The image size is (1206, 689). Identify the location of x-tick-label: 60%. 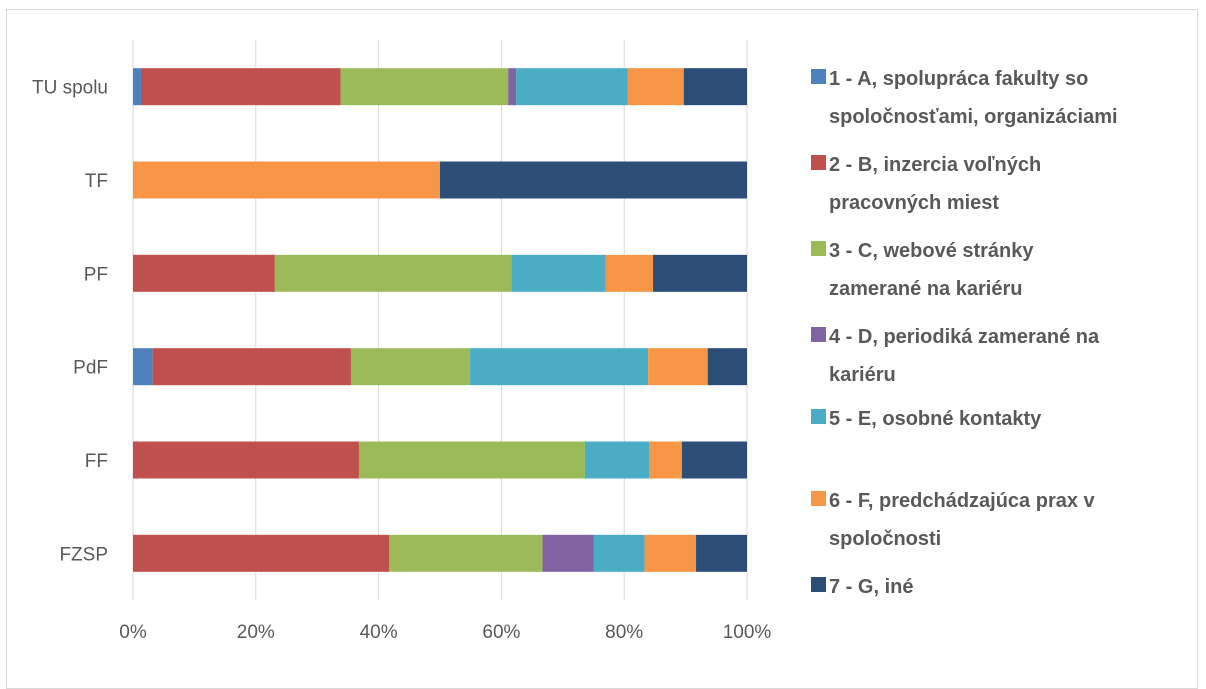
(501, 632).